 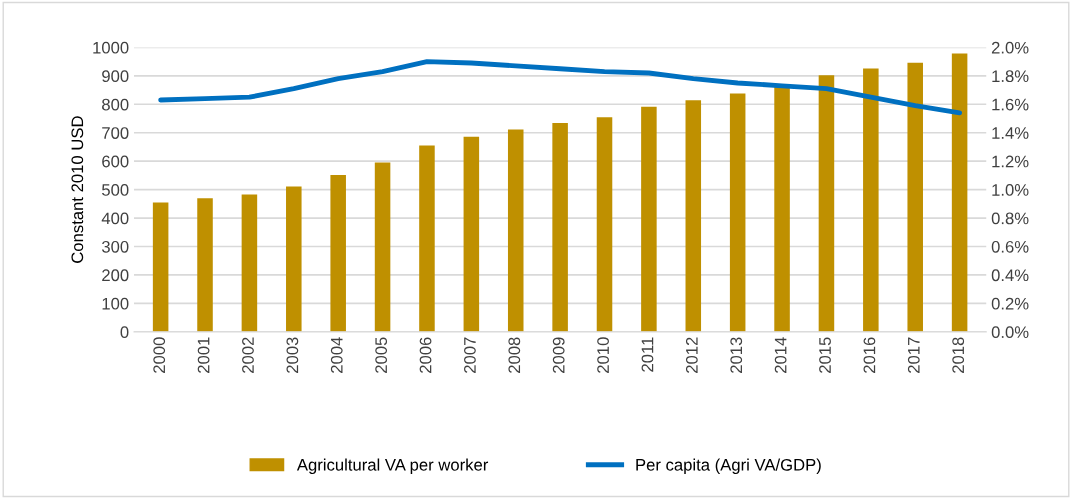 I want to click on legend-label: Agricultural VA per worker, so click(x=392, y=466).